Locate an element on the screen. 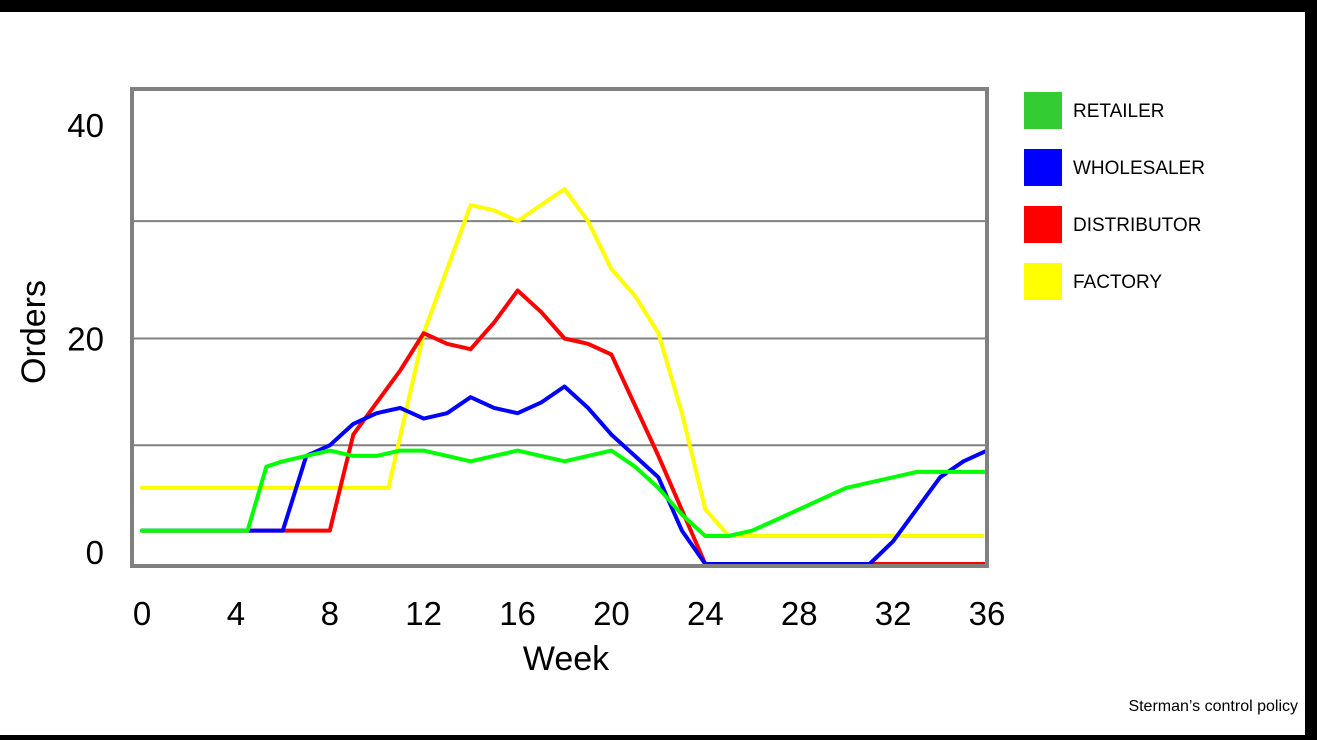 Image resolution: width=1317 pixels, height=740 pixels. series-line-retailer is located at coordinates (564, 493).